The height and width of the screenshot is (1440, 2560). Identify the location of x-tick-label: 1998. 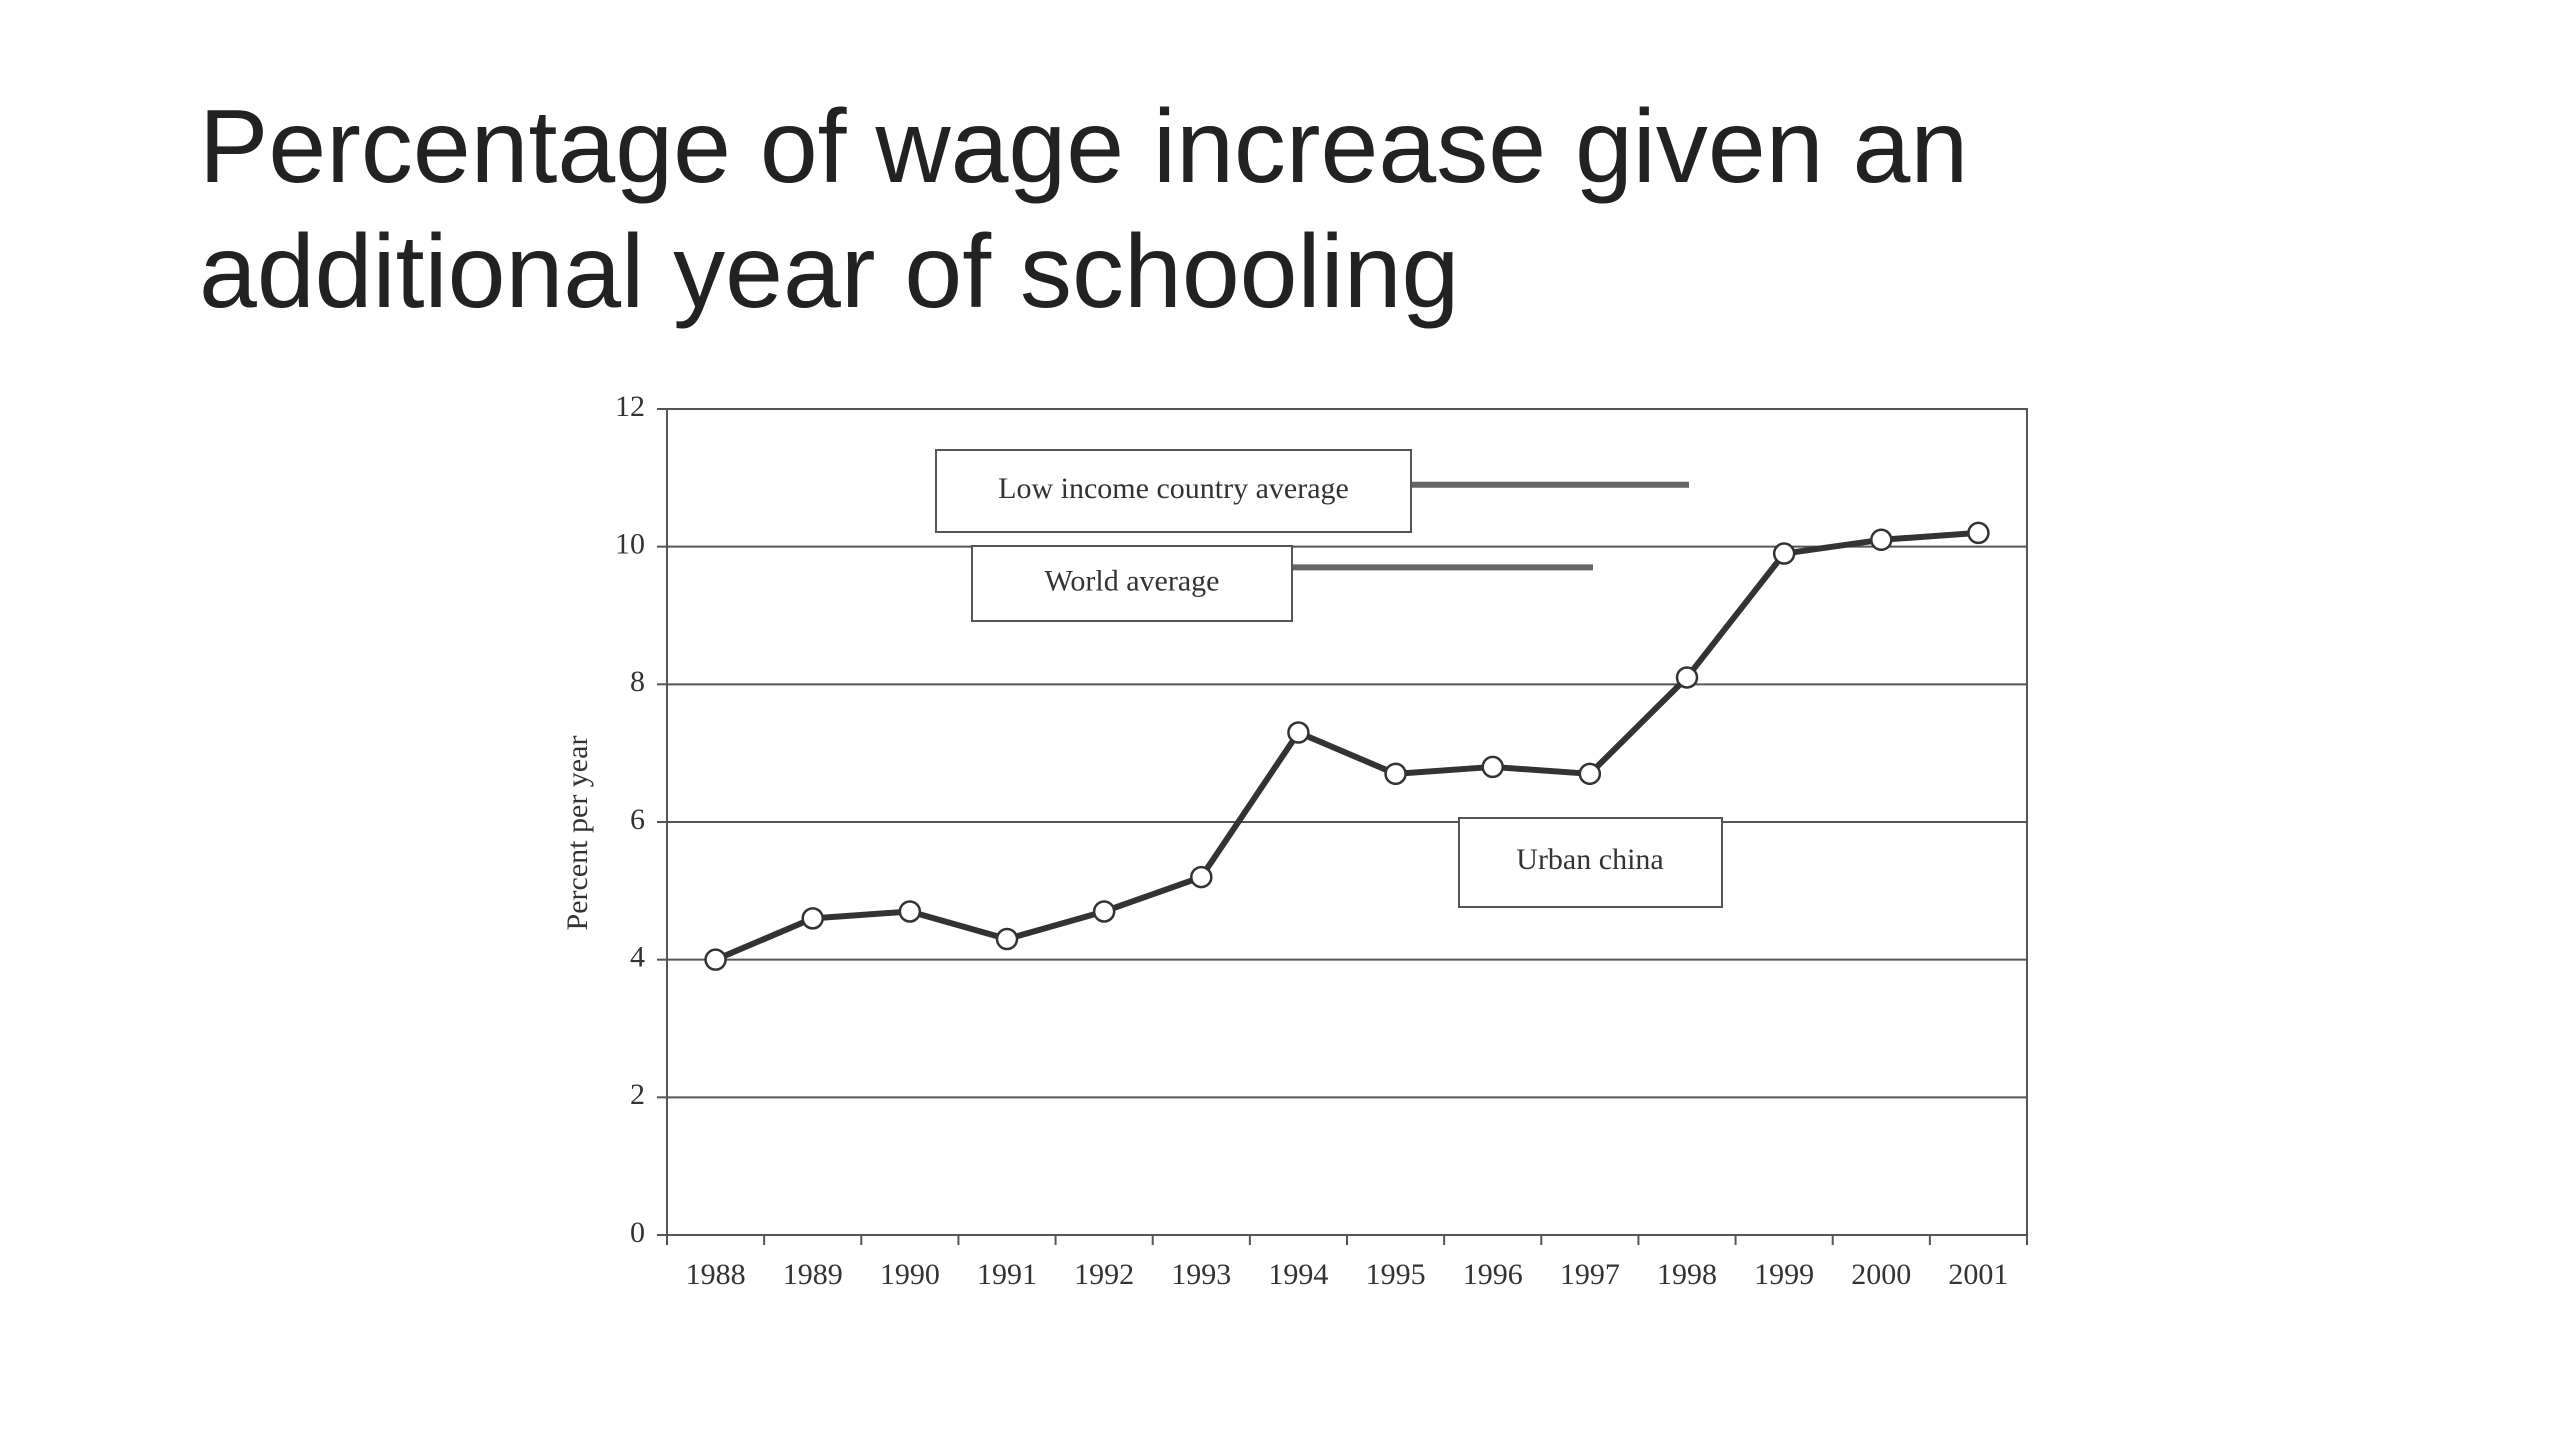
(1687, 1274).